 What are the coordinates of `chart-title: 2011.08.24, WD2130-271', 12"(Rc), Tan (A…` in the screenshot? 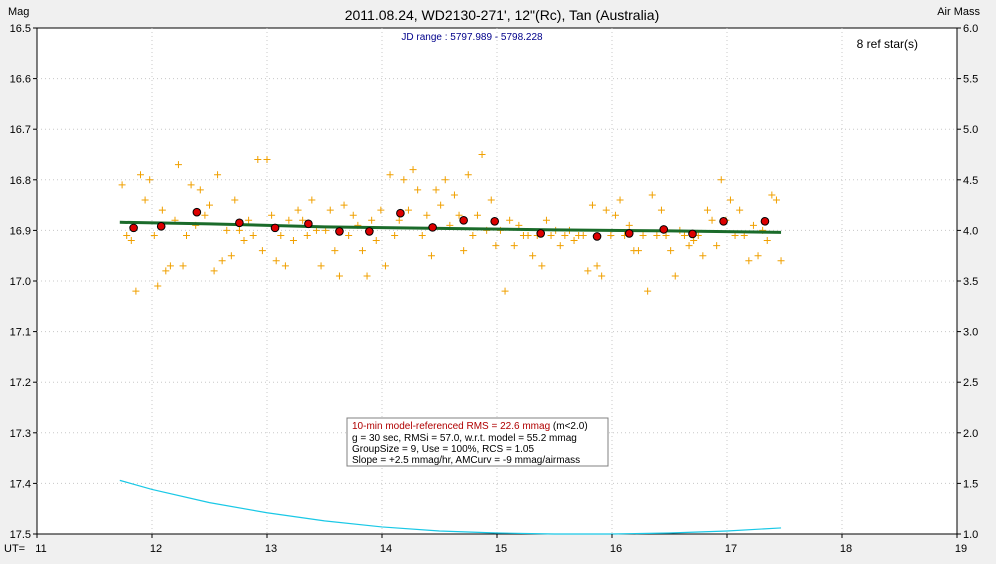 It's located at (502, 15).